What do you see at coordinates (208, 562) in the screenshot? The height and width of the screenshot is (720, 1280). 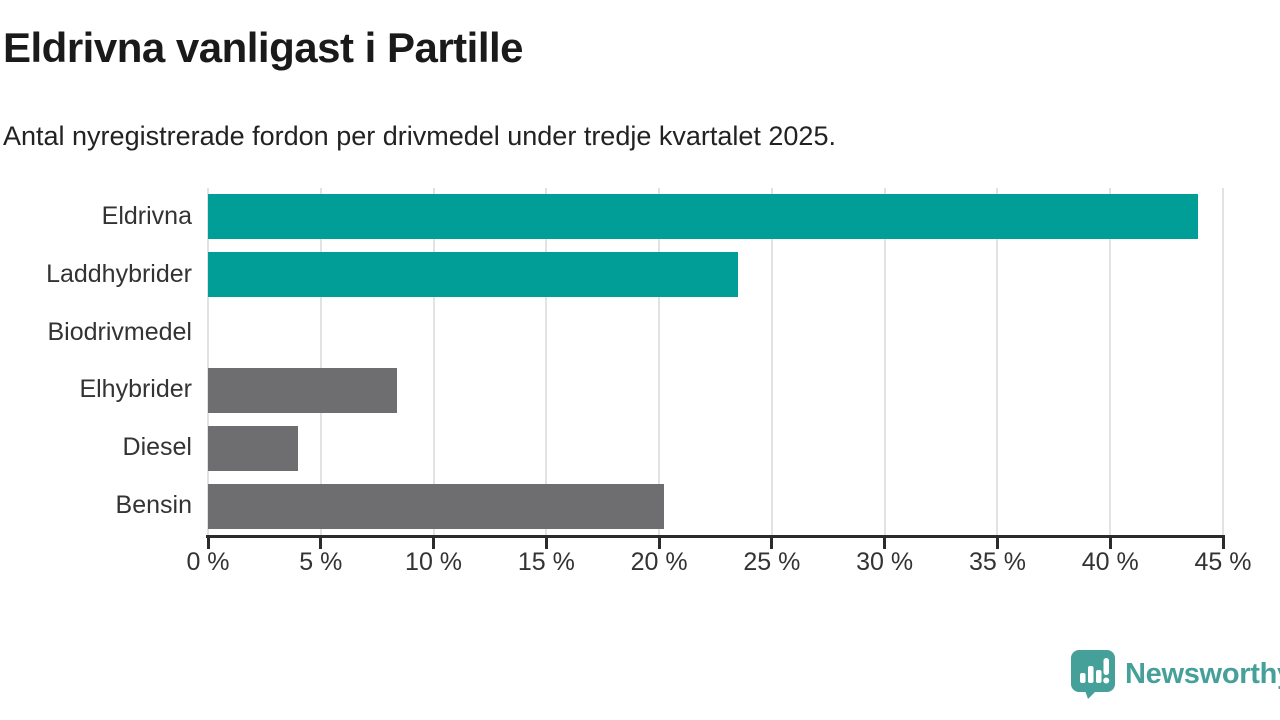 I see `x-tick-label: 0 %` at bounding box center [208, 562].